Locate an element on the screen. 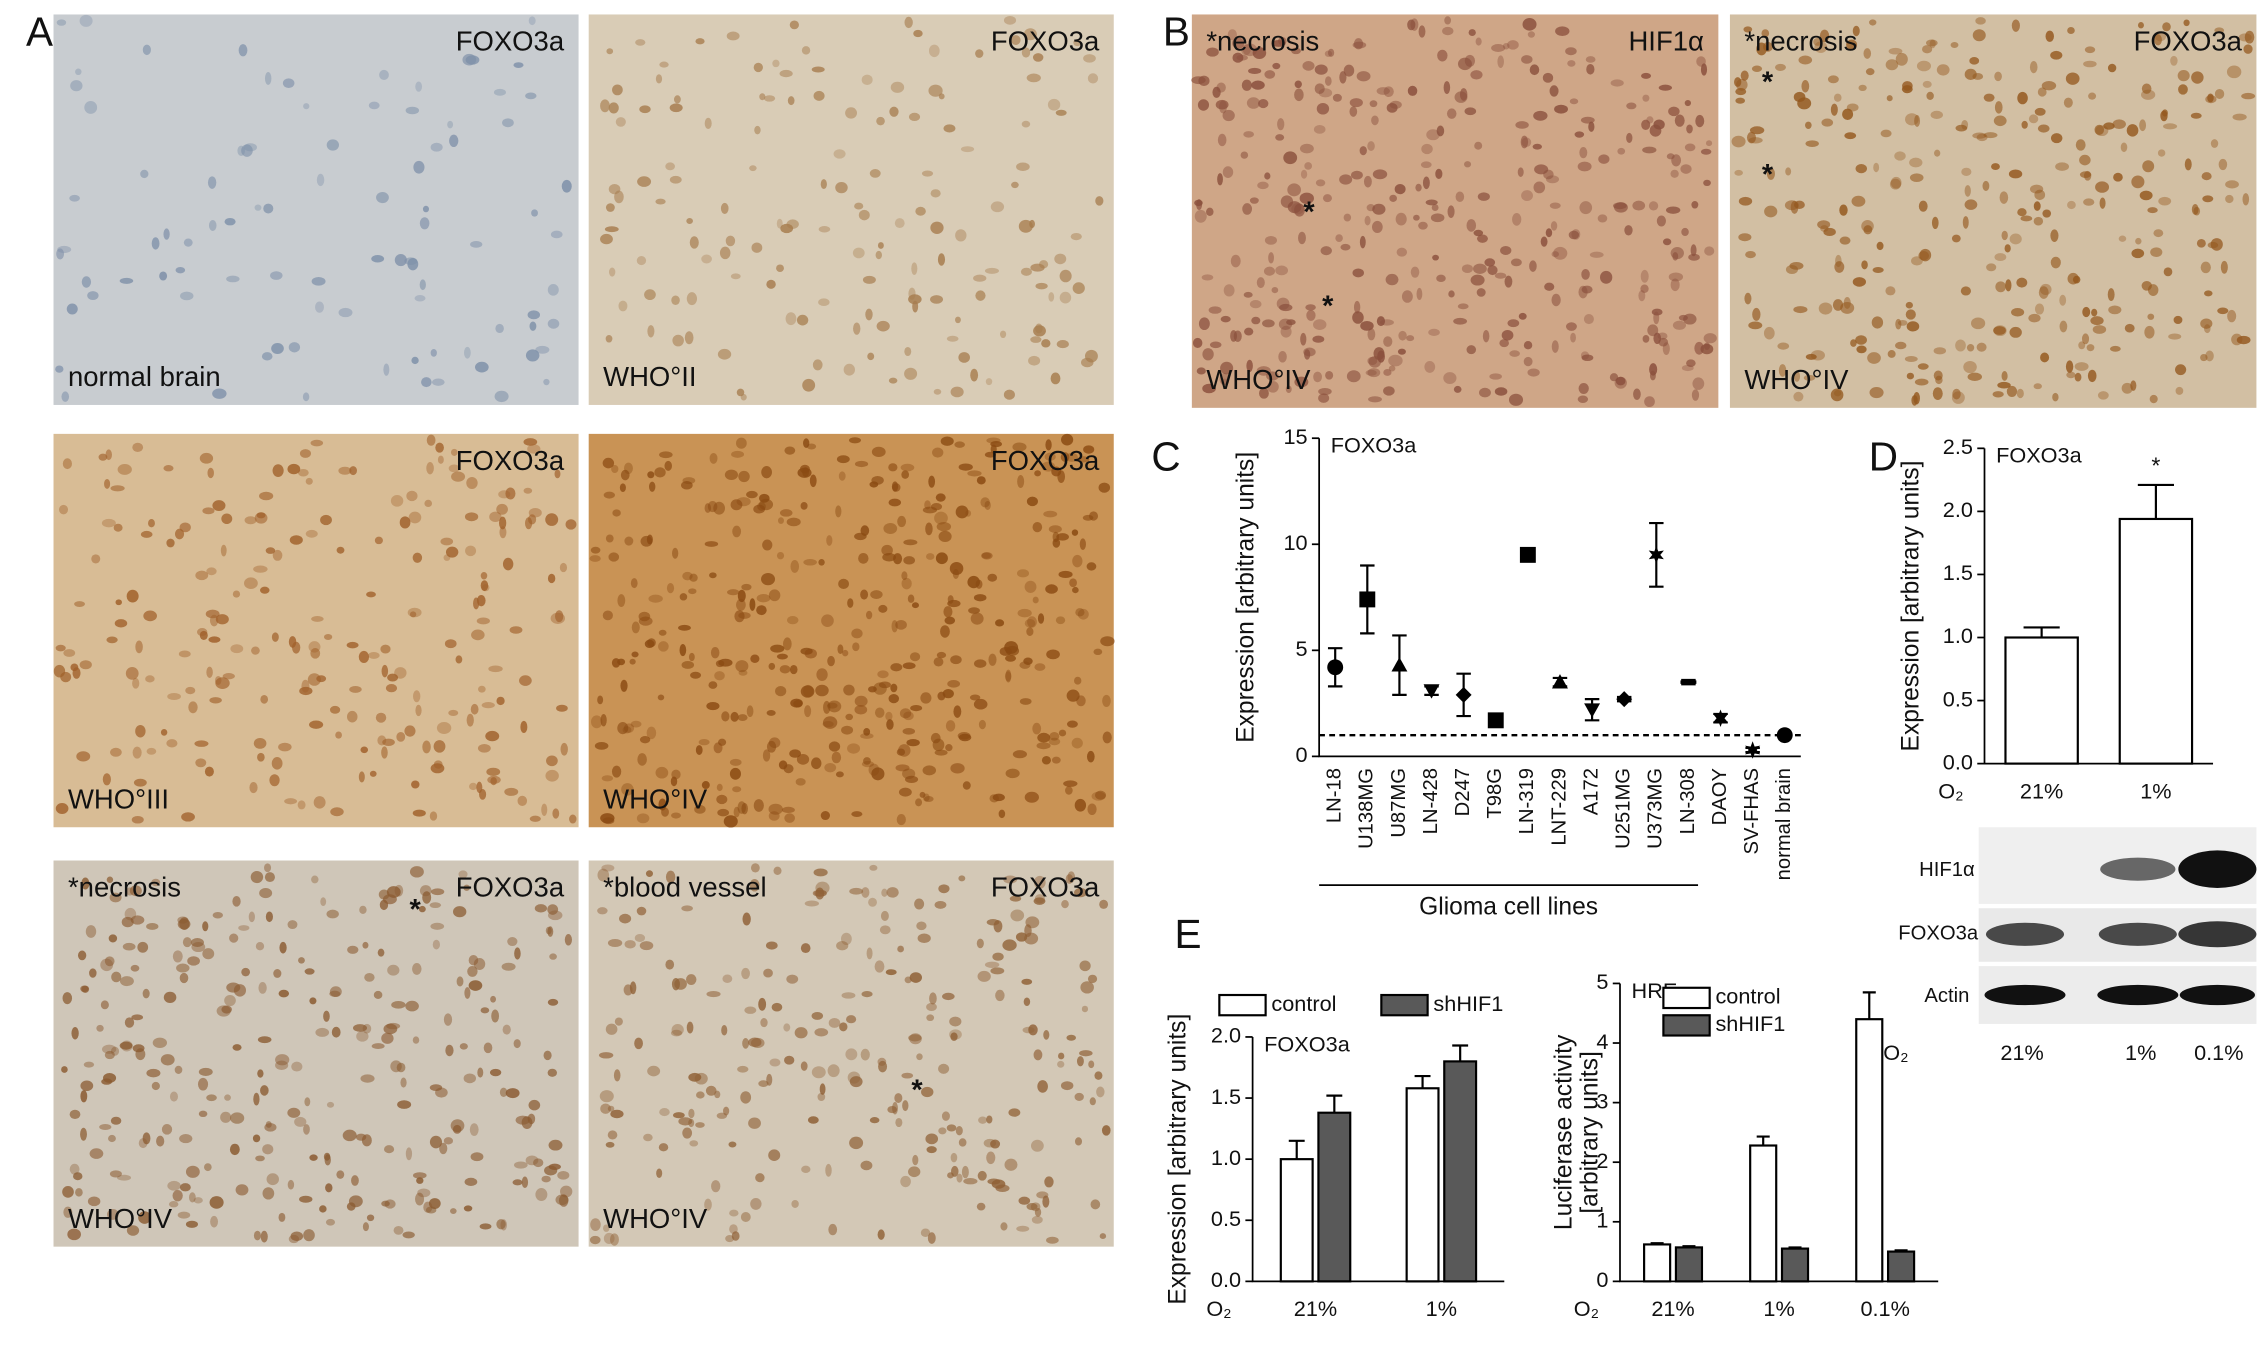 This screenshot has width=2268, height=1345. y-axis-title: [arbitrary units] is located at coordinates (1590, 1132).